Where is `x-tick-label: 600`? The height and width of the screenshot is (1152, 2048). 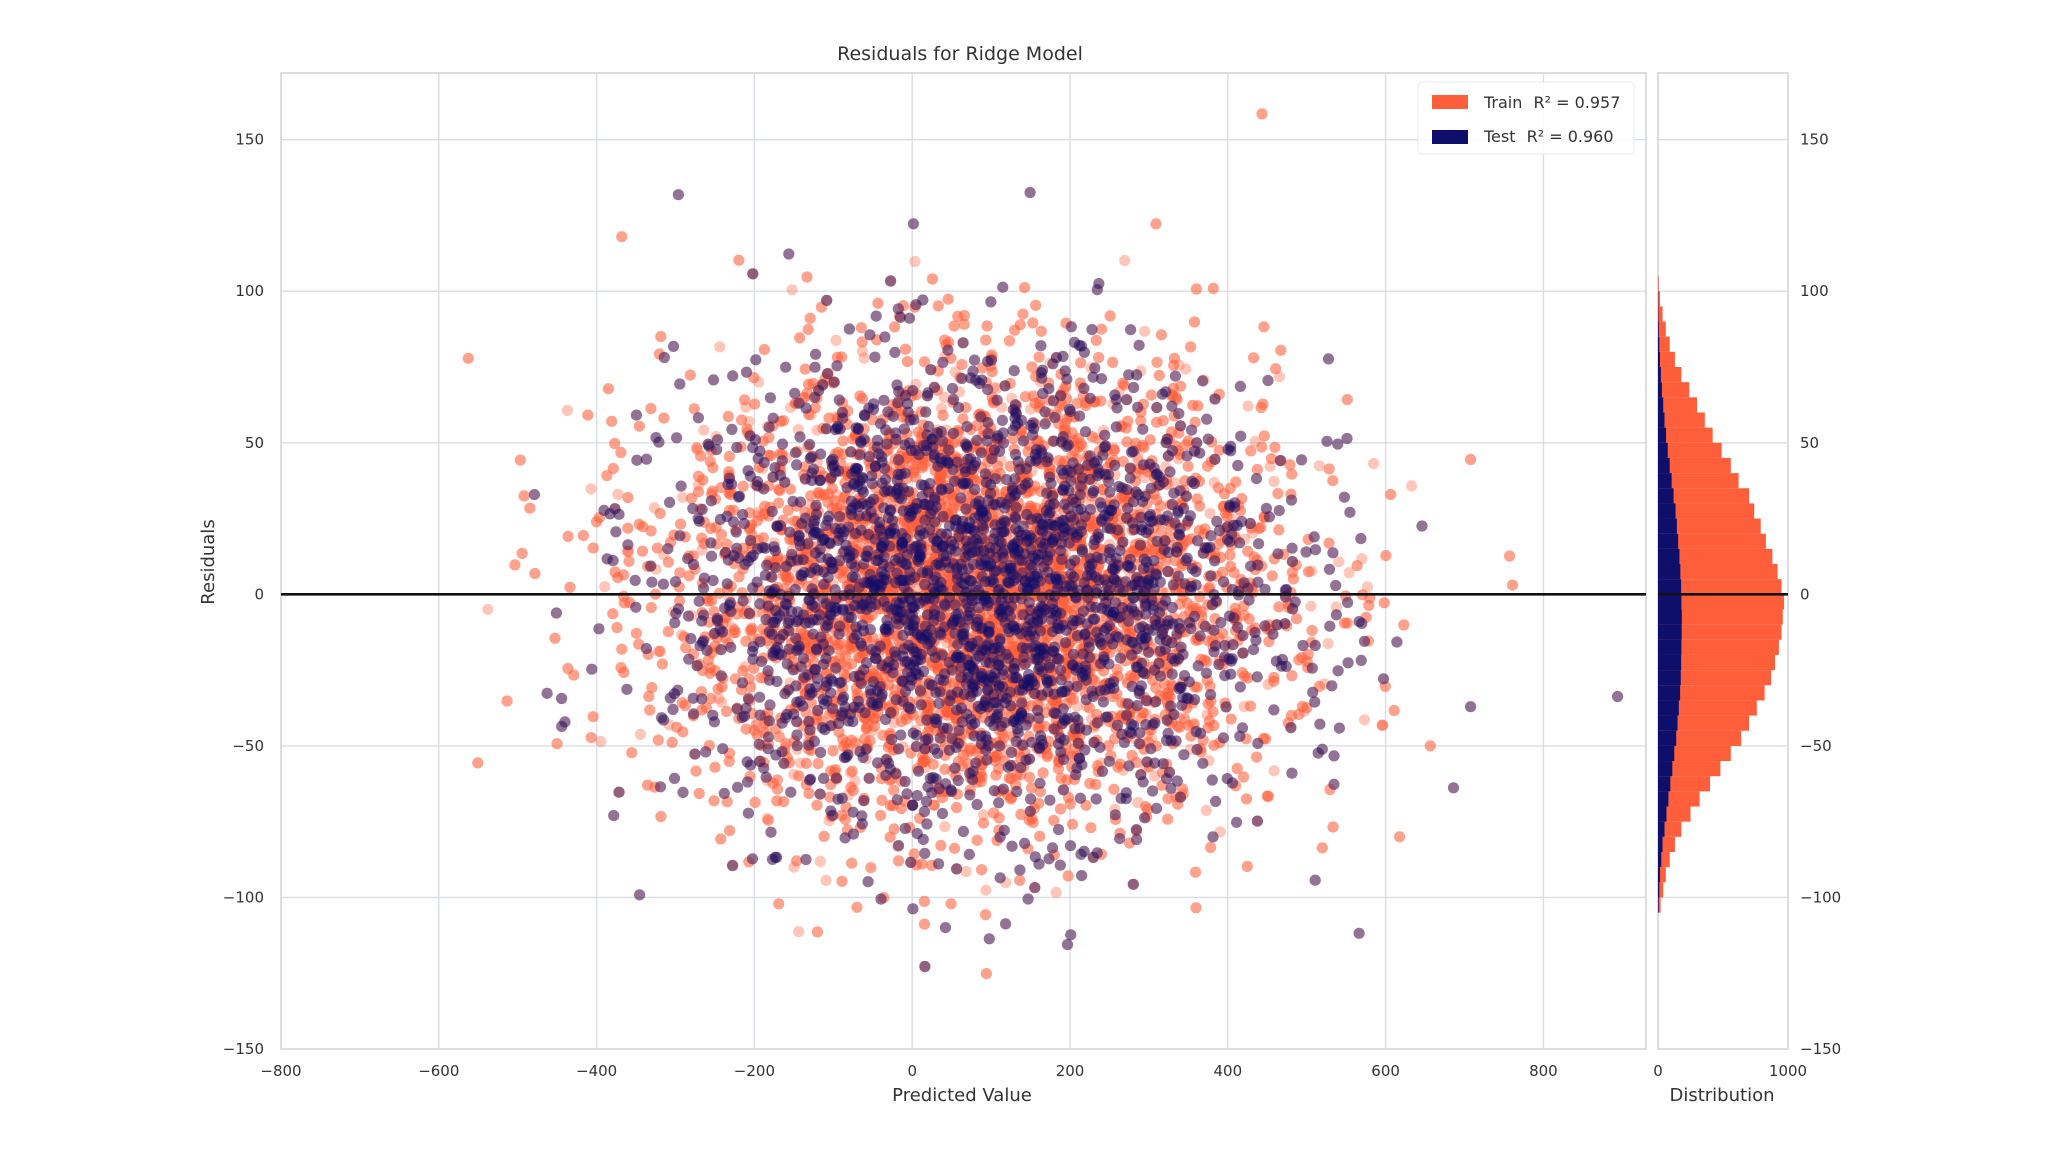
x-tick-label: 600 is located at coordinates (1385, 1071).